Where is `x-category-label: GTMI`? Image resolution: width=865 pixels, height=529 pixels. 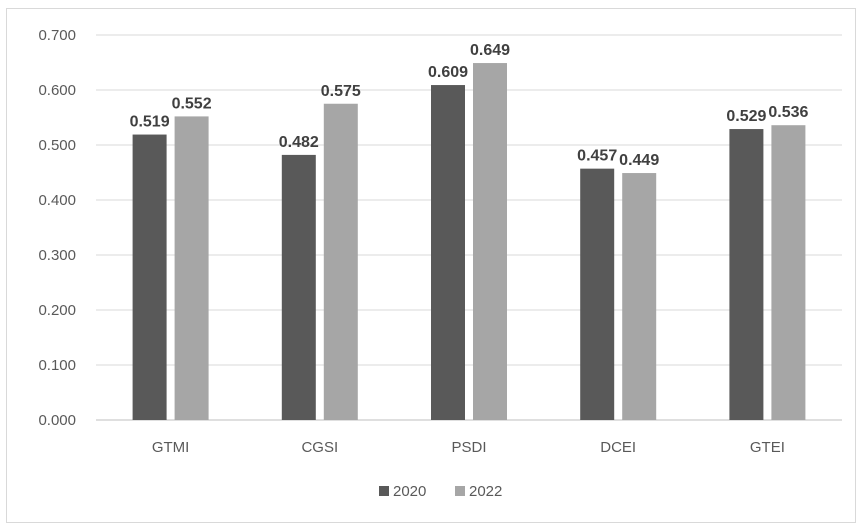
x-category-label: GTMI is located at coordinates (171, 447).